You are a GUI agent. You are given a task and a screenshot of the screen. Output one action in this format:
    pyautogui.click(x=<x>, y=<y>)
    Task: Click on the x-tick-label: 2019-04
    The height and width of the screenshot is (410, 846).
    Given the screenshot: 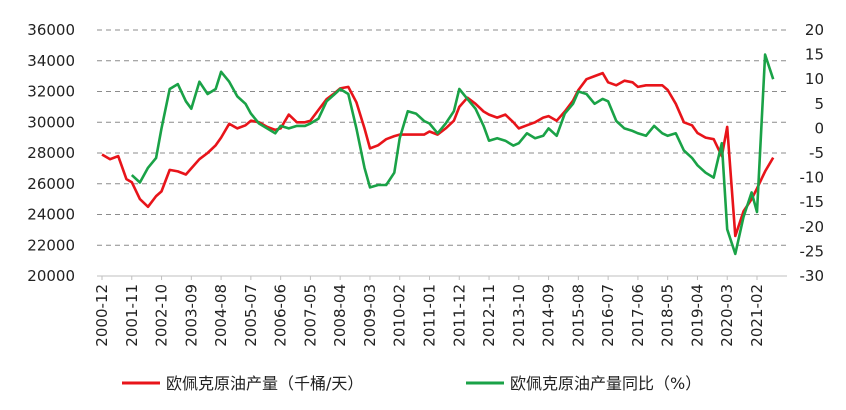 What is the action you would take?
    pyautogui.click(x=697, y=315)
    